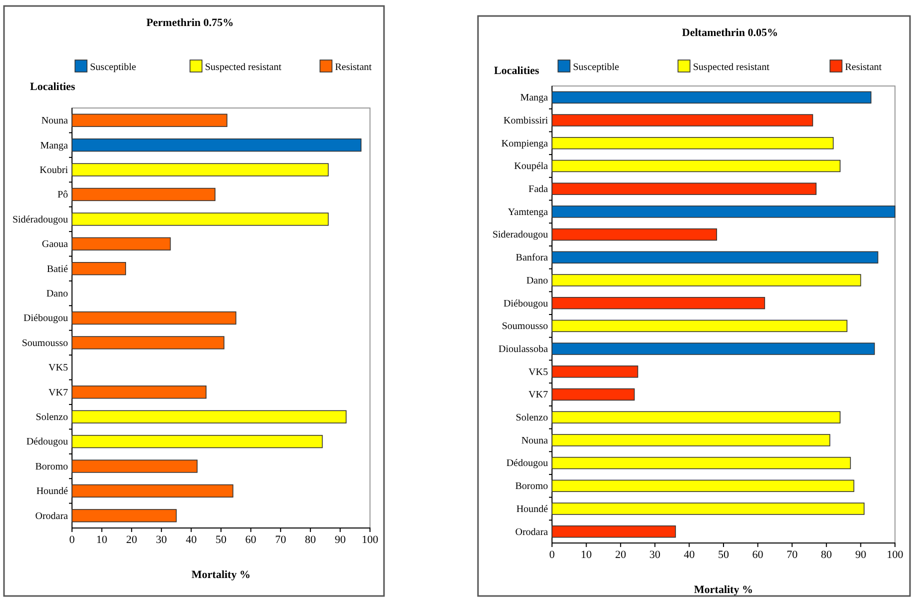 The height and width of the screenshot is (598, 913). I want to click on y-tick-label: Koubri, so click(54, 170).